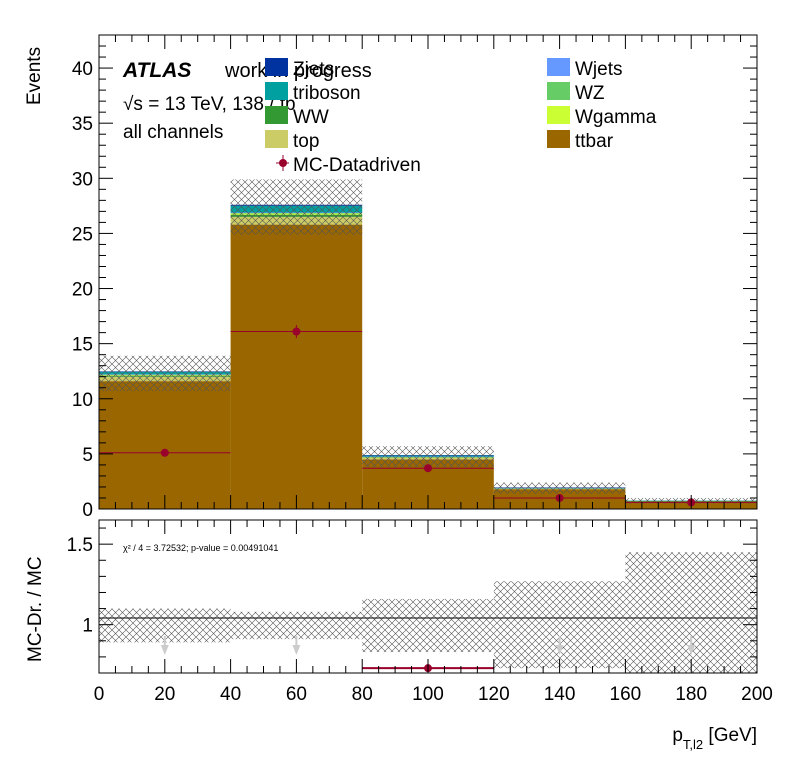 This screenshot has width=796, height=772. I want to click on ratio-uncertainty-band, so click(428, 612).